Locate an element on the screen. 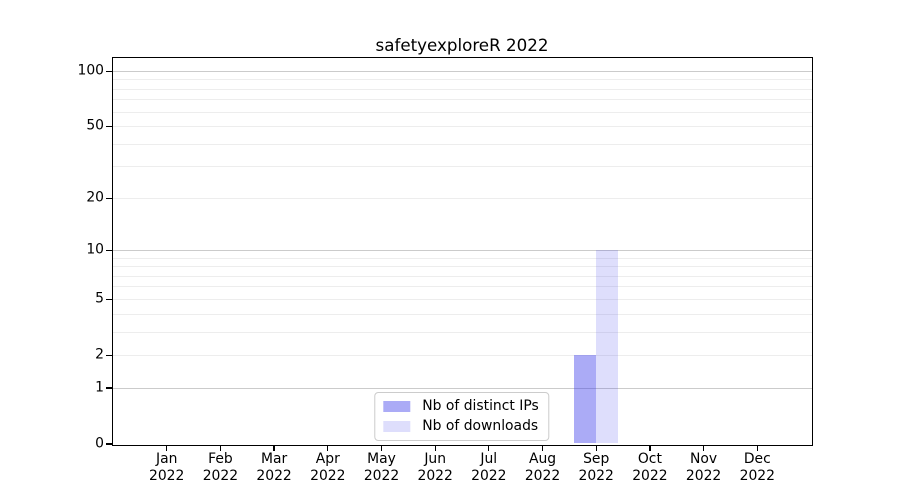 This screenshot has width=900, height=500. x-tick-month: Apr is located at coordinates (327, 459).